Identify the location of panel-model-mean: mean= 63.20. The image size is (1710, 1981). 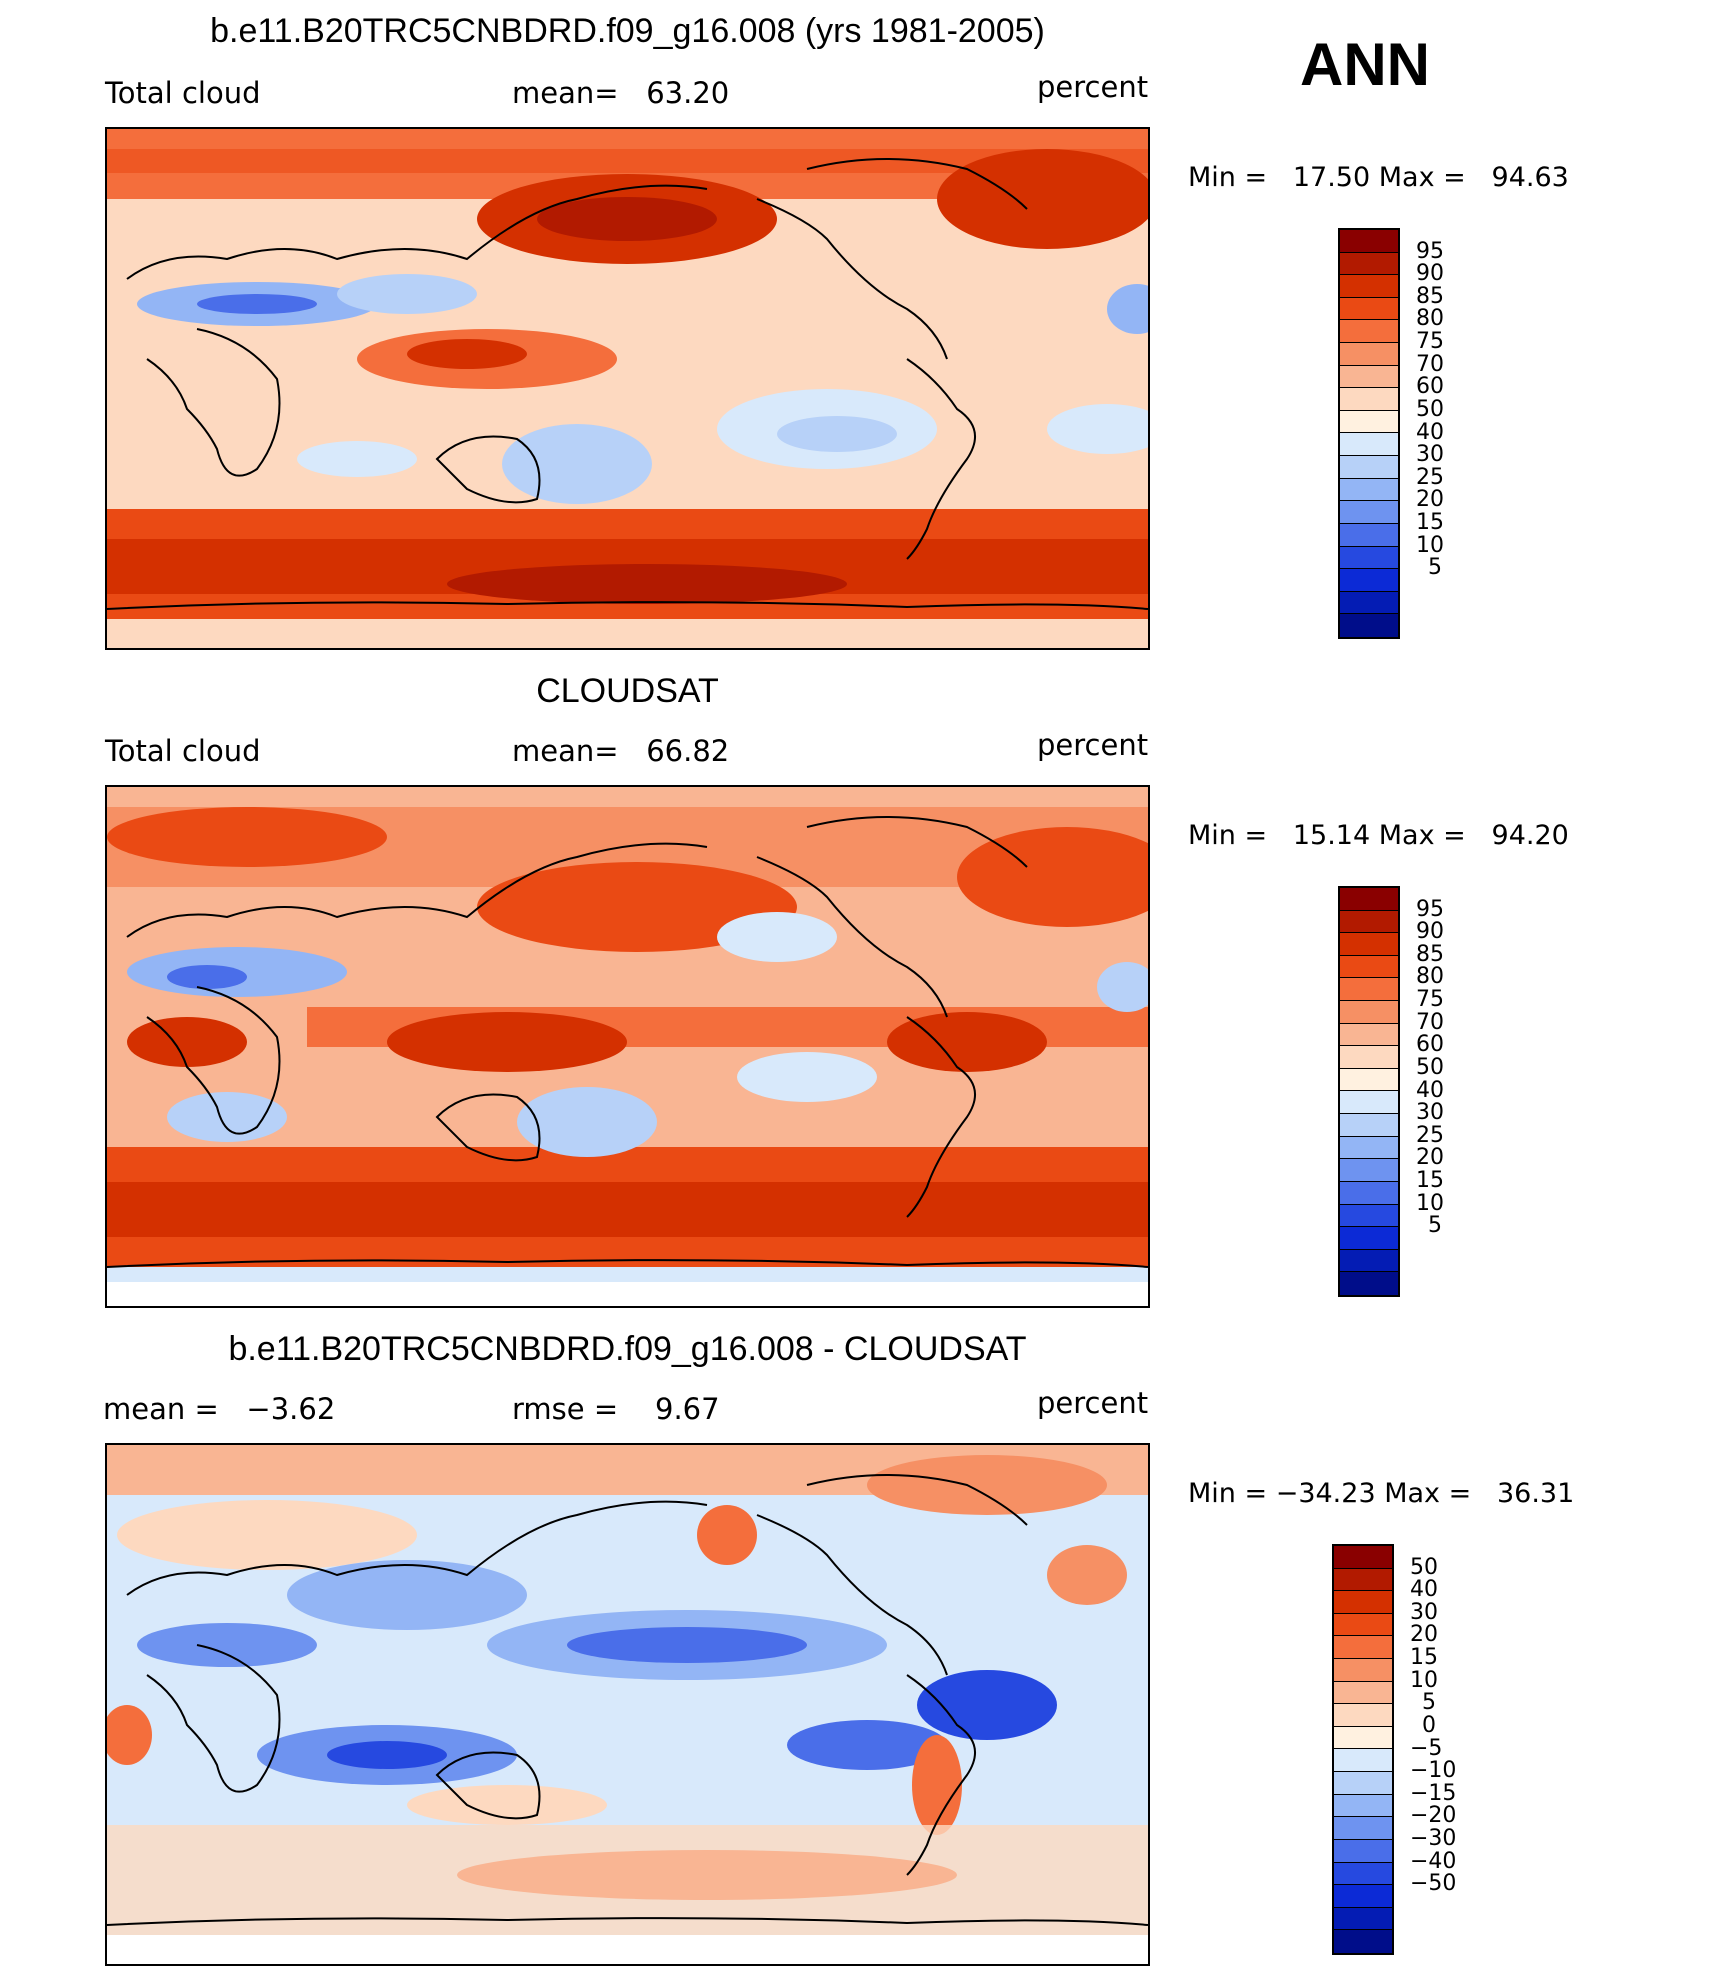
(621, 93).